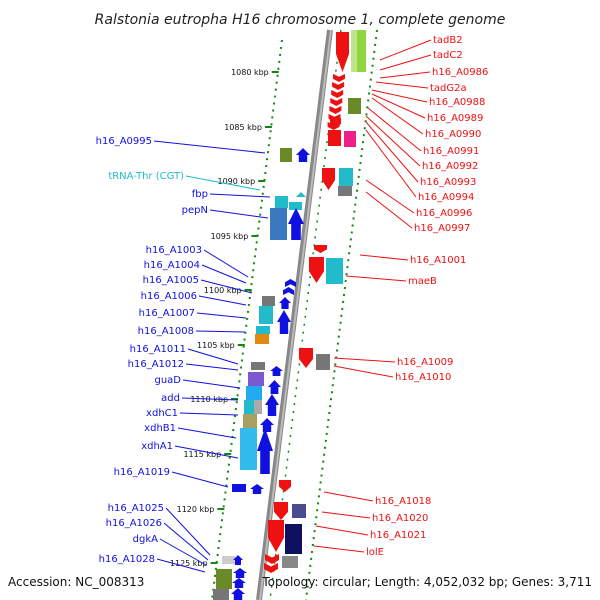 The image size is (600, 600). I want to click on gene-label-h16-a1011: h16_A1011, so click(158, 349).